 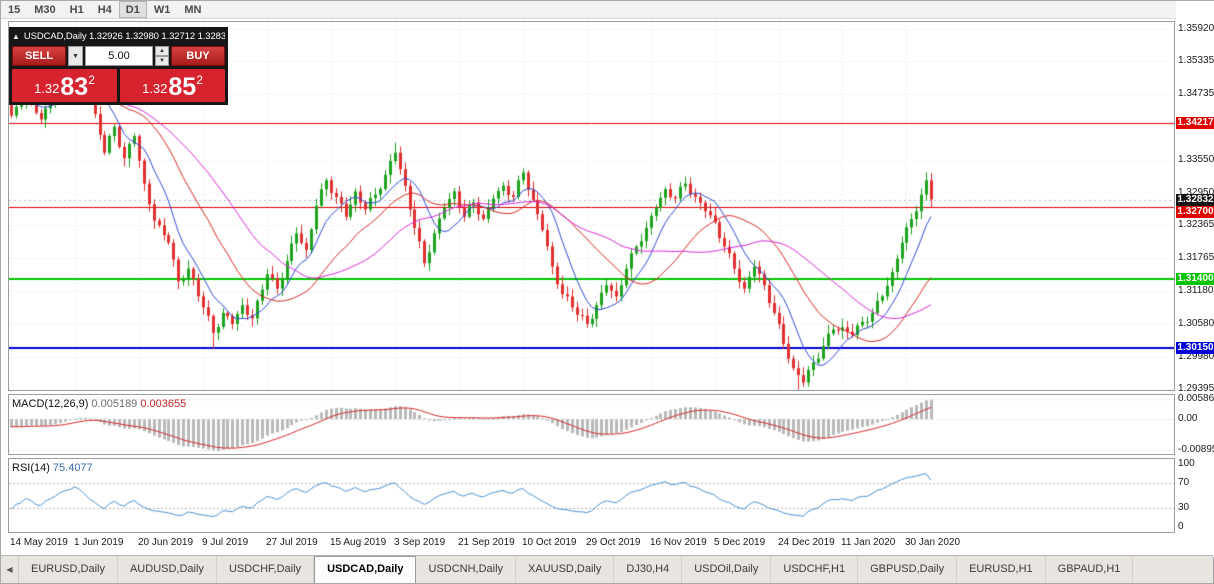 I want to click on timeframe-button-w1: W1, so click(x=162, y=9).